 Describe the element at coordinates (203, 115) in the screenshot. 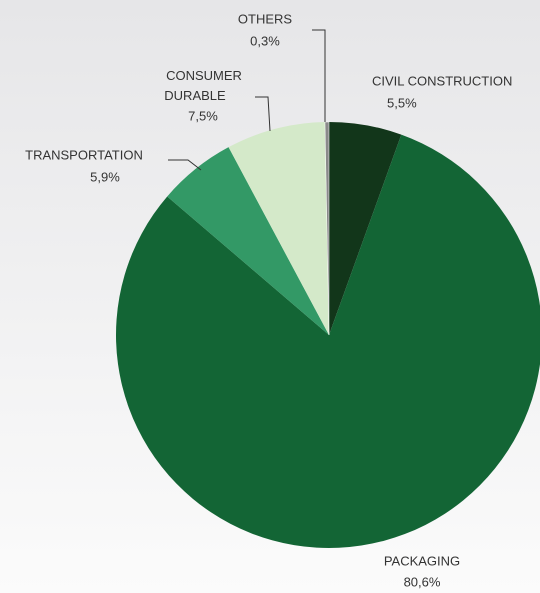

I see `slice-value-label: 7,5%` at that location.